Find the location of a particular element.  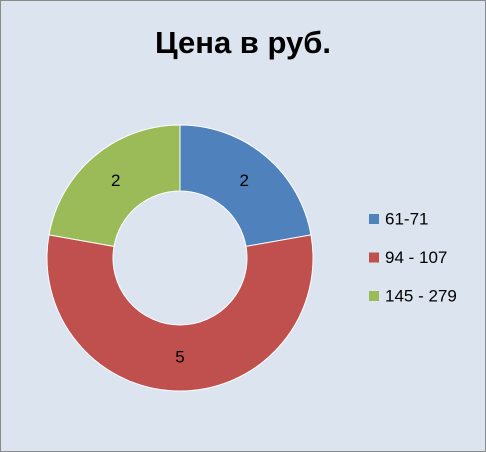

chart-title: Цена в руб. is located at coordinates (243, 42).